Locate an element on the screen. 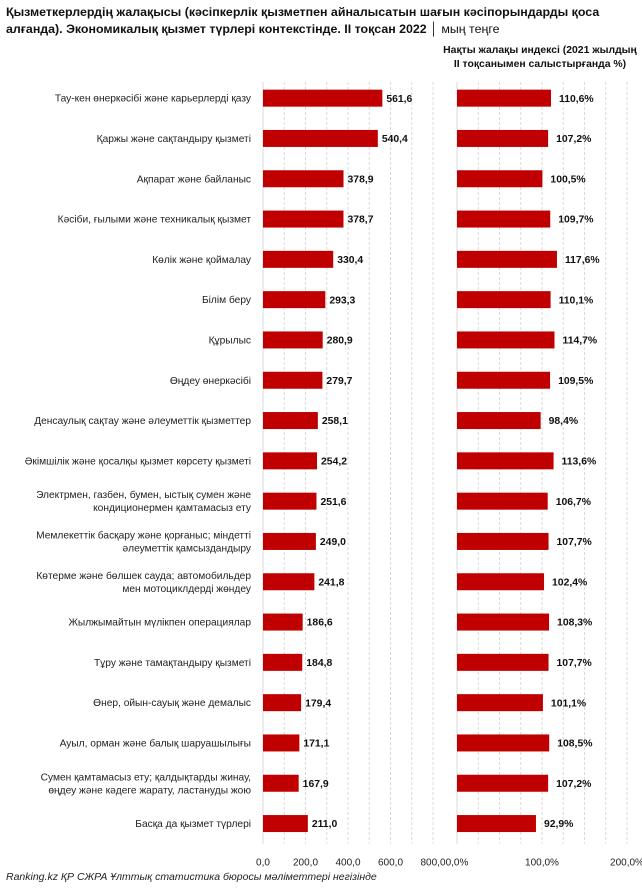  wage-value-label: 561,6 is located at coordinates (399, 99).